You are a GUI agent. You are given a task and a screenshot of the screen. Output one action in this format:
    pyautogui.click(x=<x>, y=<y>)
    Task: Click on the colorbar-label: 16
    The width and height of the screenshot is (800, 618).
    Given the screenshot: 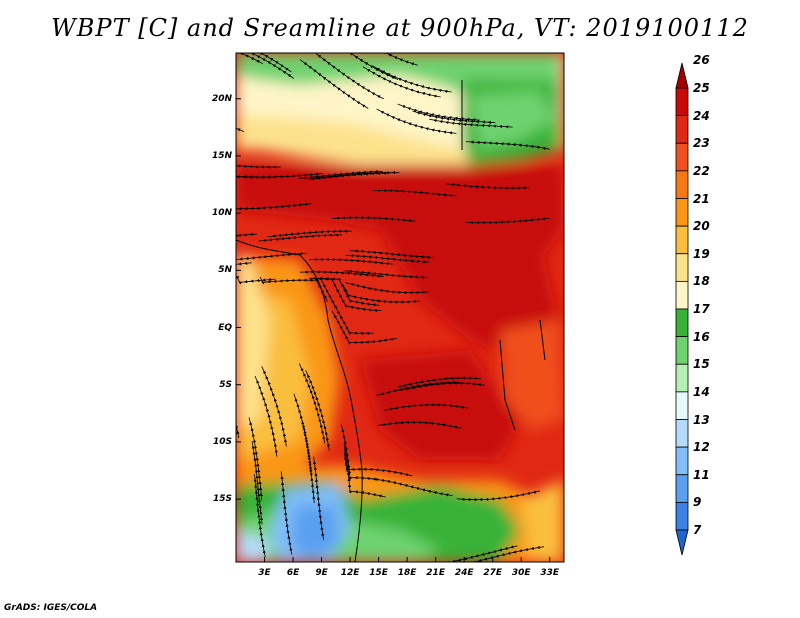 What is the action you would take?
    pyautogui.click(x=701, y=336)
    